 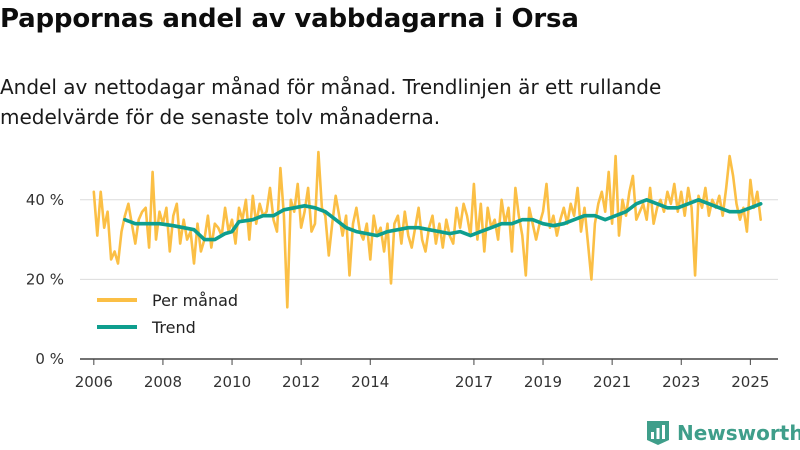 I want to click on brand-name: Newsworthy, so click(x=738, y=433).